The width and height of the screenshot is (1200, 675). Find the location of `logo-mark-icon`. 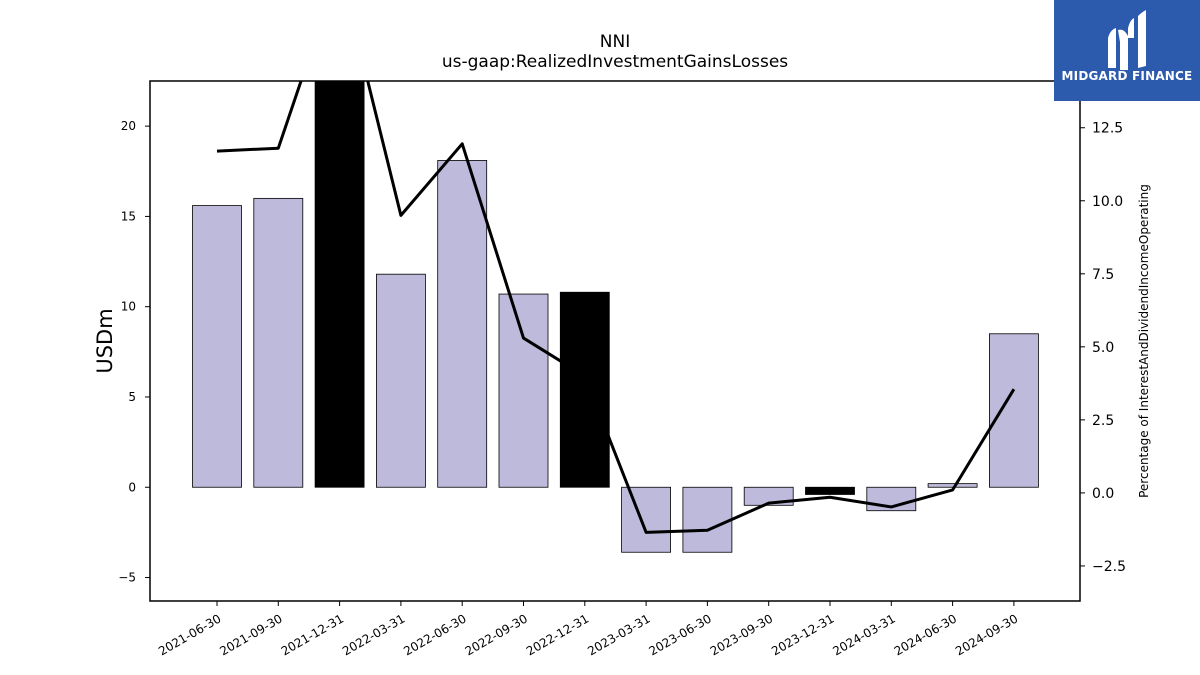

logo-mark-icon is located at coordinates (1127, 40).